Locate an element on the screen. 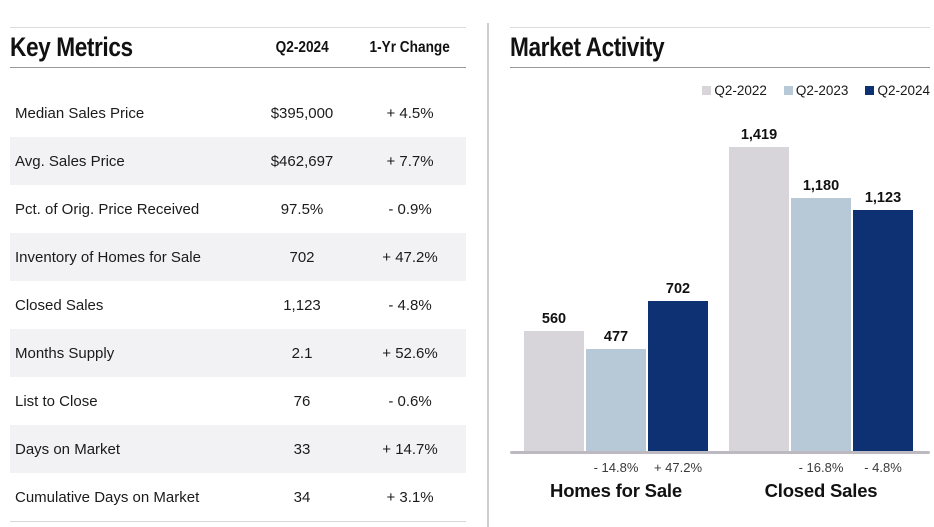 This screenshot has height=527, width=934. legend-item-q2-2023: Q2-2023 is located at coordinates (816, 90).